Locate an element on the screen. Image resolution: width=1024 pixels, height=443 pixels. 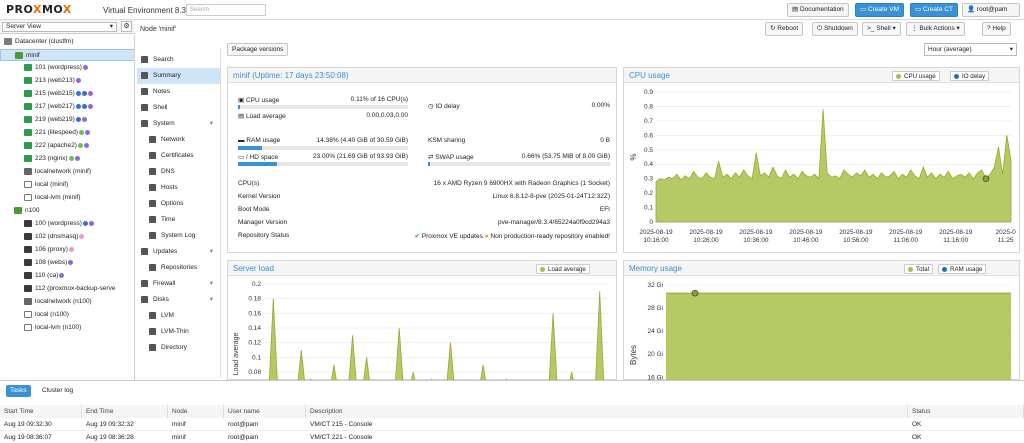
menu-item: LVM-Thin is located at coordinates (178, 332).